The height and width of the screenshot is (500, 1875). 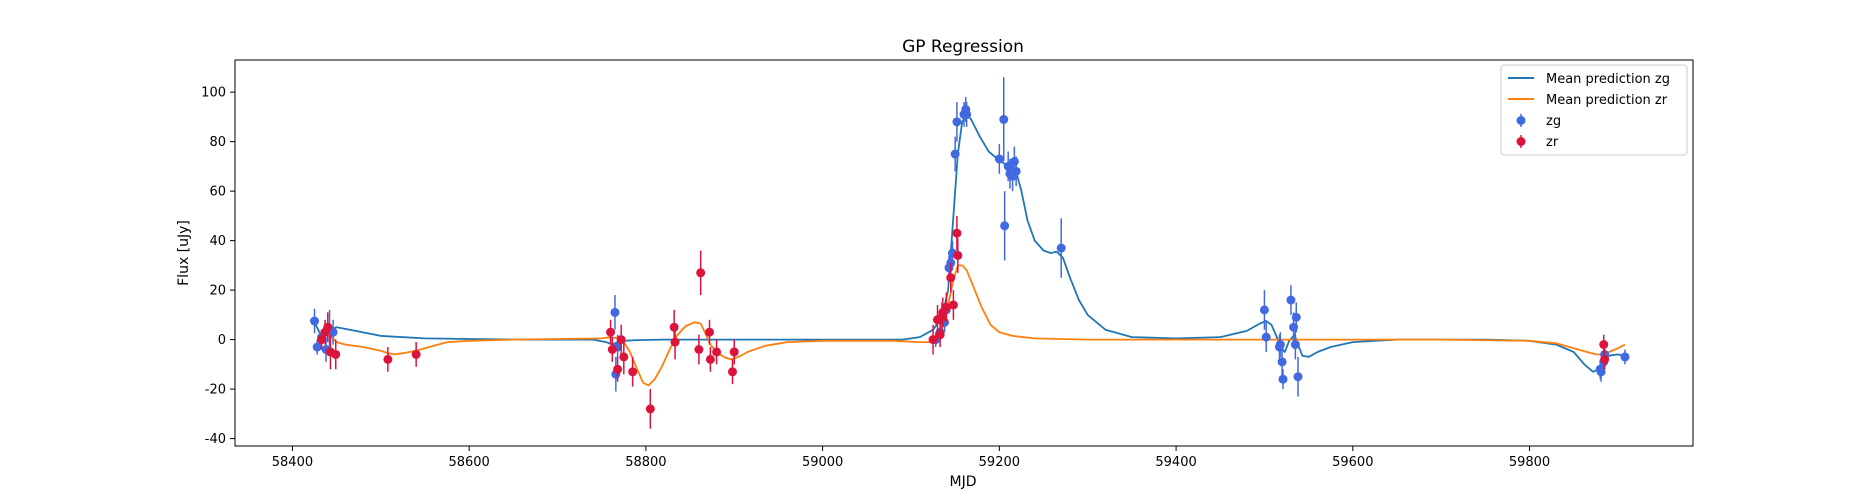 What do you see at coordinates (1607, 100) in the screenshot?
I see `legend-label-zr-line: Mean prediction zr` at bounding box center [1607, 100].